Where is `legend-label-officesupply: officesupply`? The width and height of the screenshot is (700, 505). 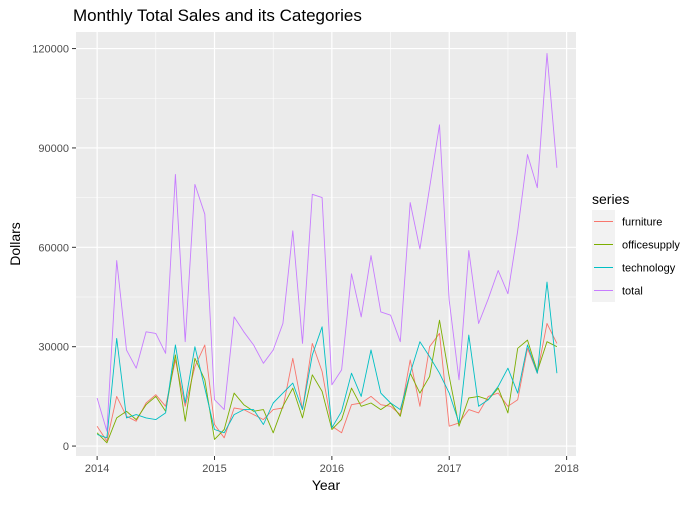
legend-label-officesupply: officesupply is located at coordinates (651, 246).